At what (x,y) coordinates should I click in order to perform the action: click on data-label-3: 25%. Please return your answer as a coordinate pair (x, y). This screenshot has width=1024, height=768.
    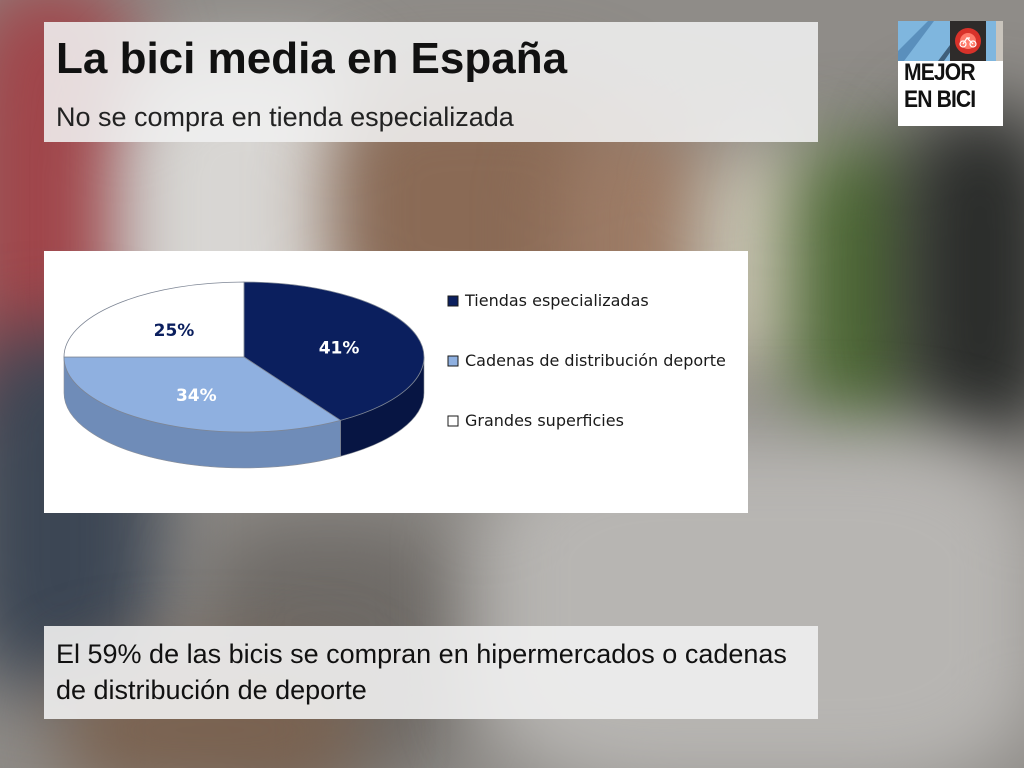
    Looking at the image, I should click on (174, 331).